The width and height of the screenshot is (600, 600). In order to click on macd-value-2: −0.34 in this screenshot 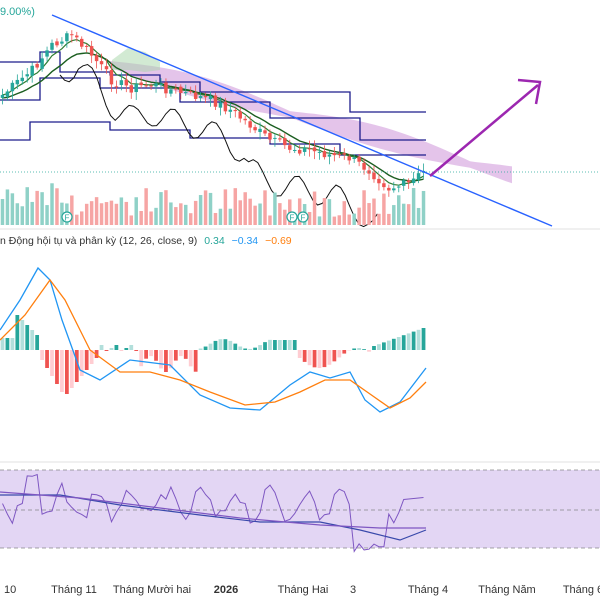, I will do `click(245, 241)`.